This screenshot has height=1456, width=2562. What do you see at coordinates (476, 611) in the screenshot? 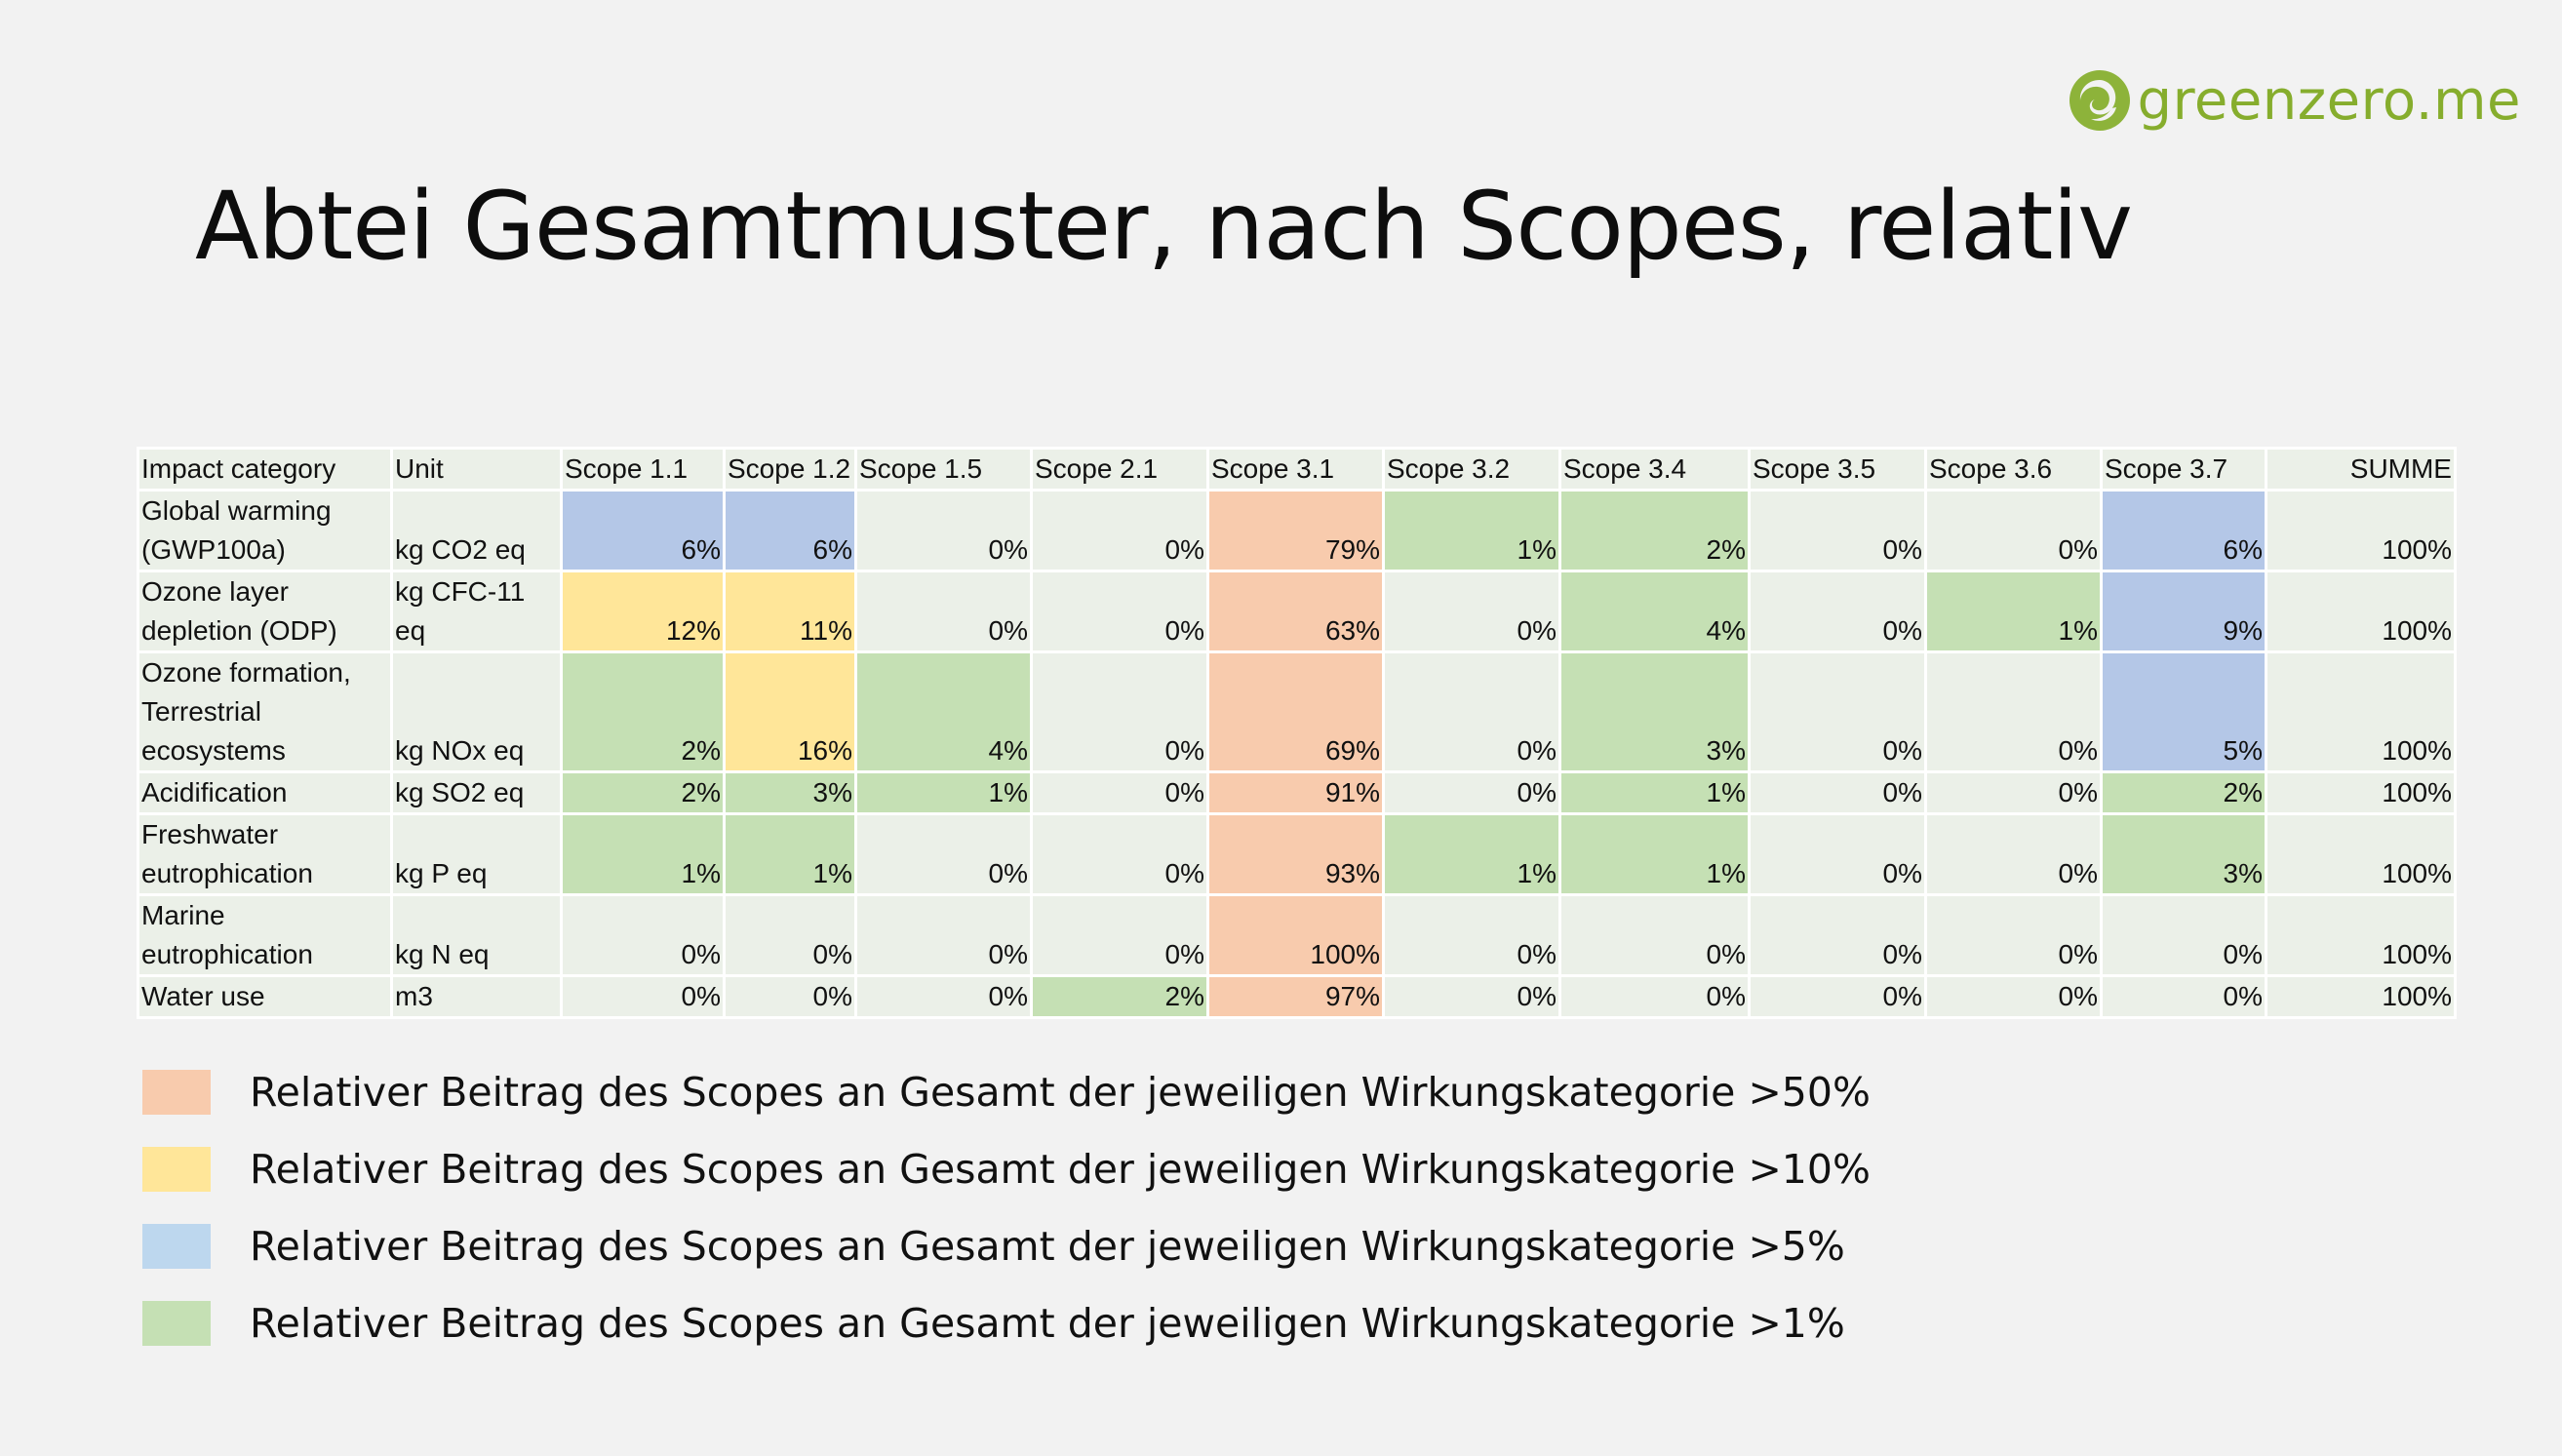
I see `unit-cell: kg CFC-11 eq` at bounding box center [476, 611].